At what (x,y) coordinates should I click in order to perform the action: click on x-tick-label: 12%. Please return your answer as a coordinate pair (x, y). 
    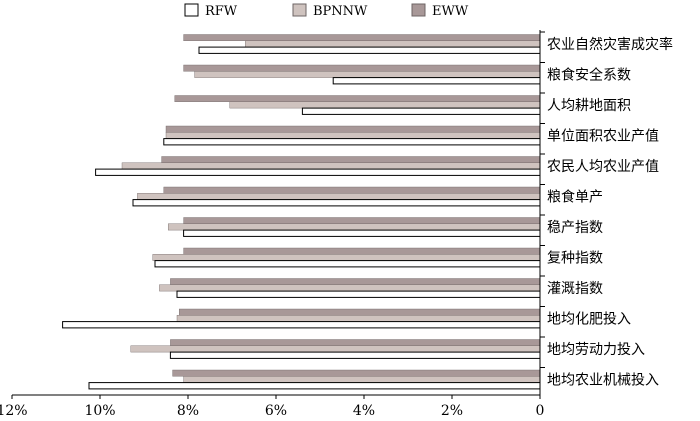
    Looking at the image, I should click on (14, 411).